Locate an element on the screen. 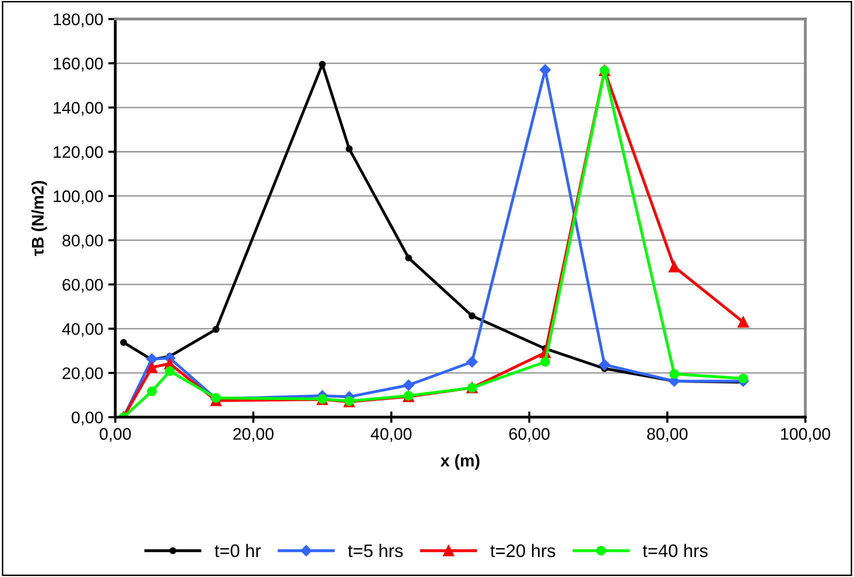 This screenshot has height=577, width=854. x-tick-label: 20,00 is located at coordinates (253, 435).